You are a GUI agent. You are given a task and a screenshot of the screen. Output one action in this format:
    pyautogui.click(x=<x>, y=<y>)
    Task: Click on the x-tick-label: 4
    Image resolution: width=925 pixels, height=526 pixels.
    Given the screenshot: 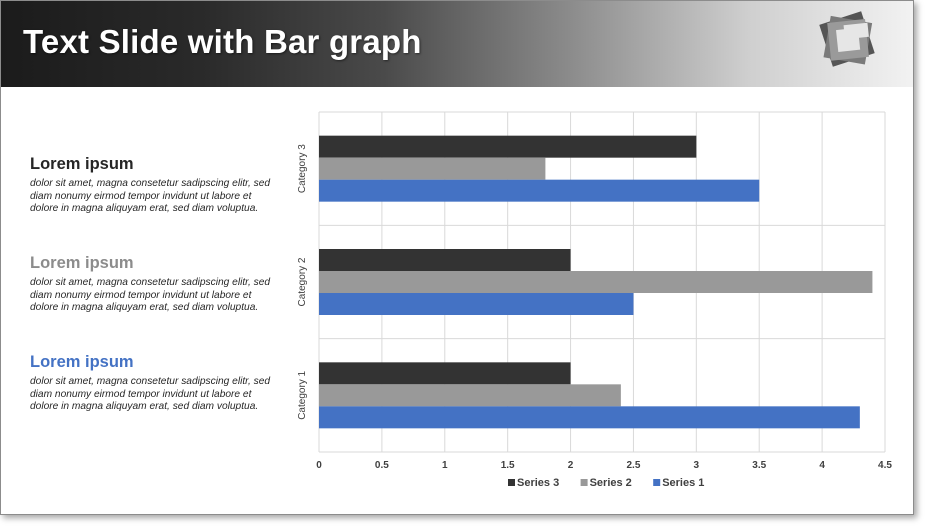 What is the action you would take?
    pyautogui.click(x=822, y=465)
    